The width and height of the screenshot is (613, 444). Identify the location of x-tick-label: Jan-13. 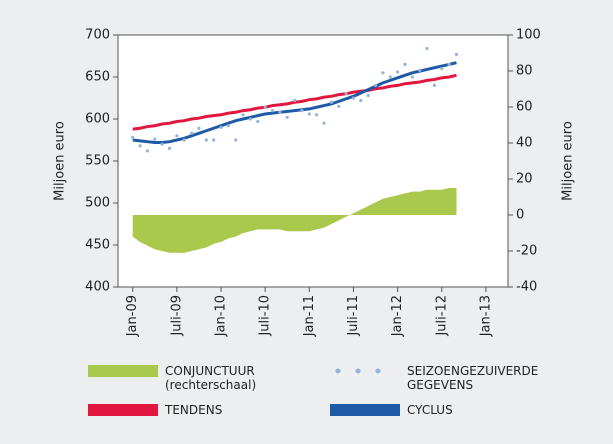
(485, 316).